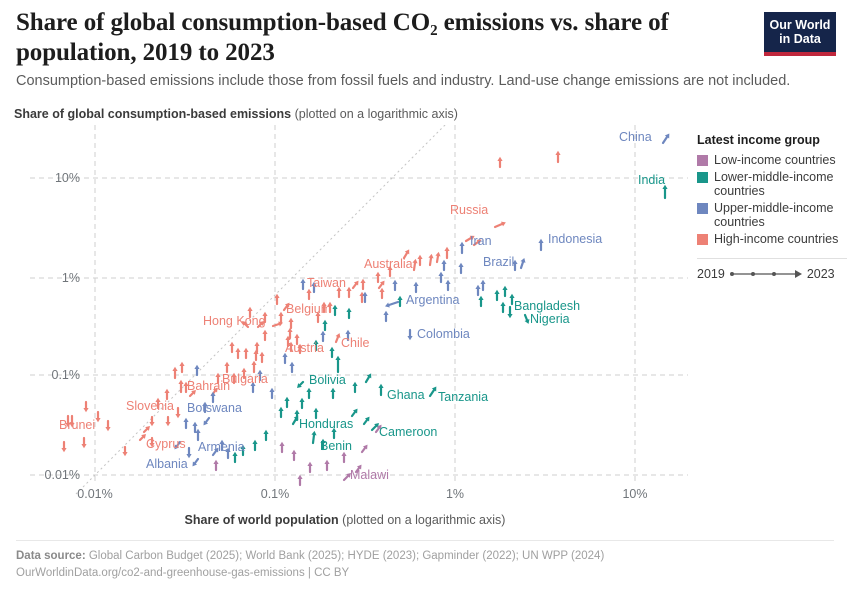  Describe the element at coordinates (541, 245) in the screenshot. I see `data-point-indonesia` at that location.